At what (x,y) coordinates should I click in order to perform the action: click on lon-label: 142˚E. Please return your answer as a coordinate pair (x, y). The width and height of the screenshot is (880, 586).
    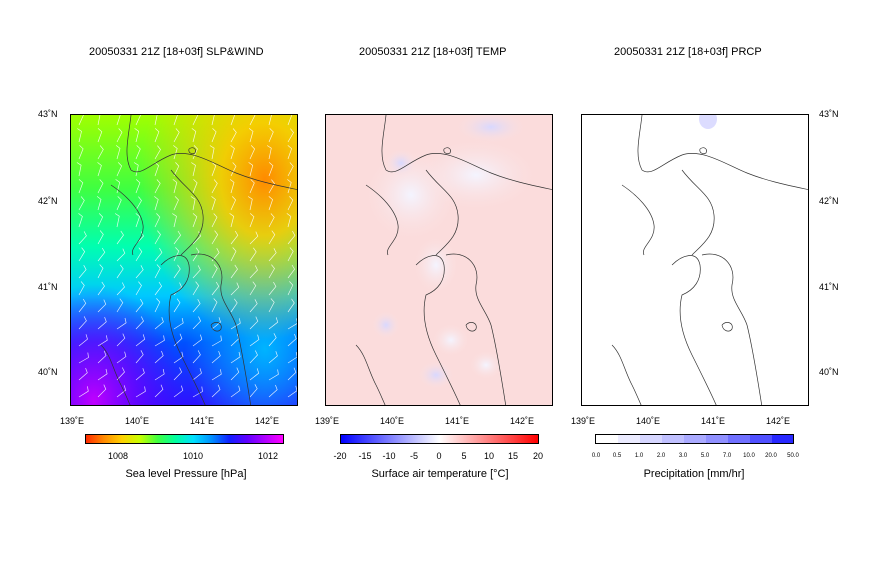
    Looking at the image, I should click on (778, 421).